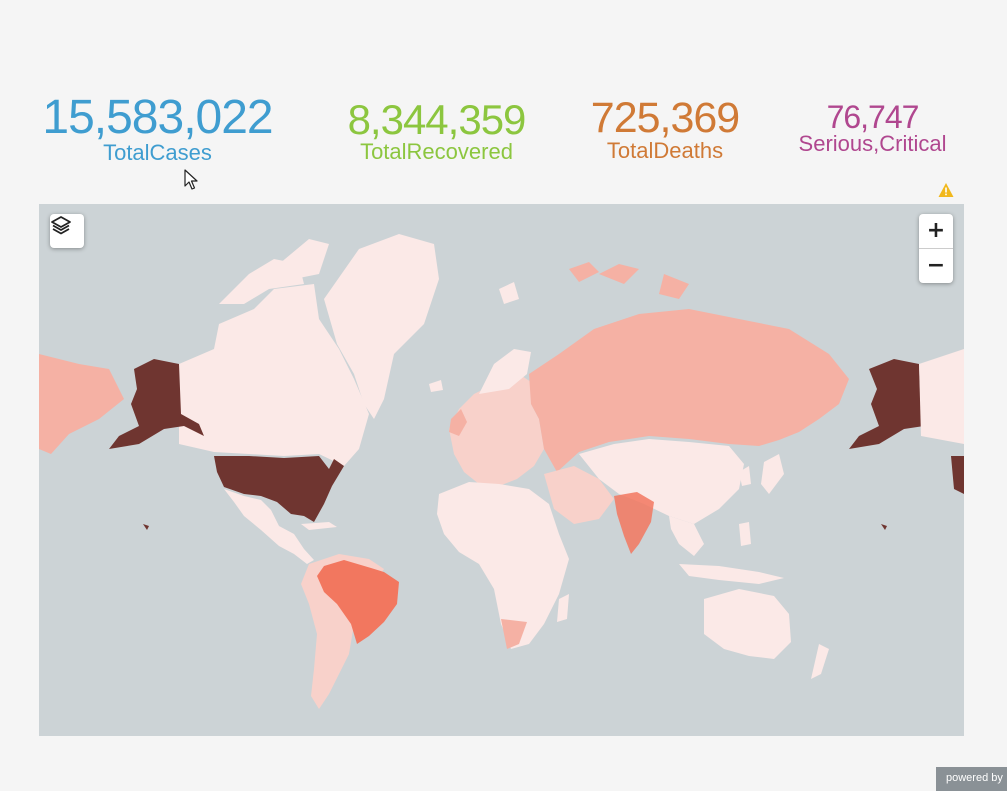 Image resolution: width=1007 pixels, height=791 pixels. What do you see at coordinates (156, 404) in the screenshot?
I see `alaska` at bounding box center [156, 404].